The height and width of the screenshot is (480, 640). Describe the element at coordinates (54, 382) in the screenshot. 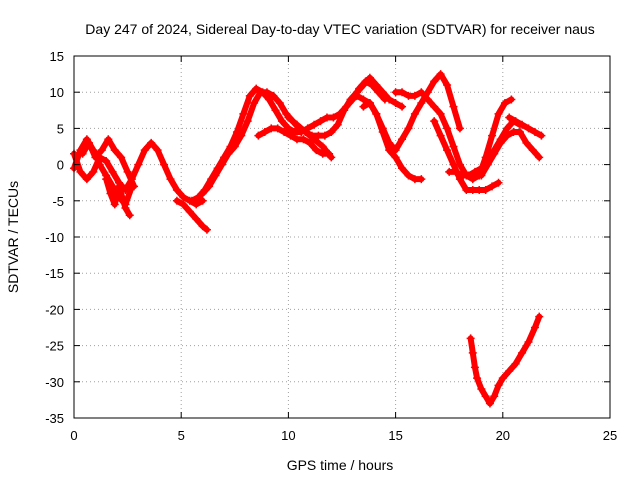

I see `y-tick-label: -30` at that location.